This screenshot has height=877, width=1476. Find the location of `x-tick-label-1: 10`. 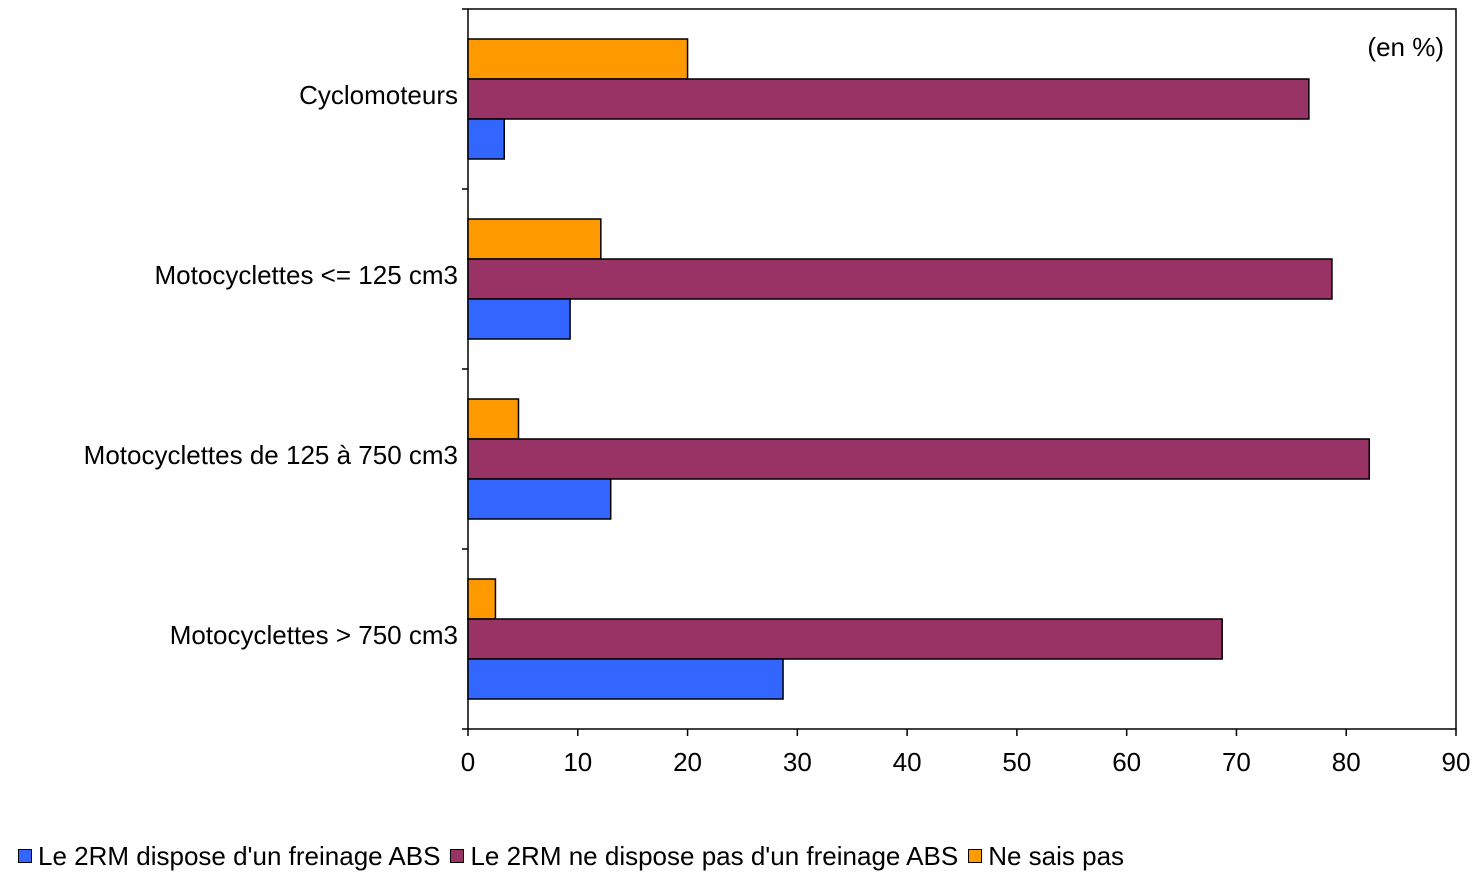

x-tick-label-1: 10 is located at coordinates (577, 762).